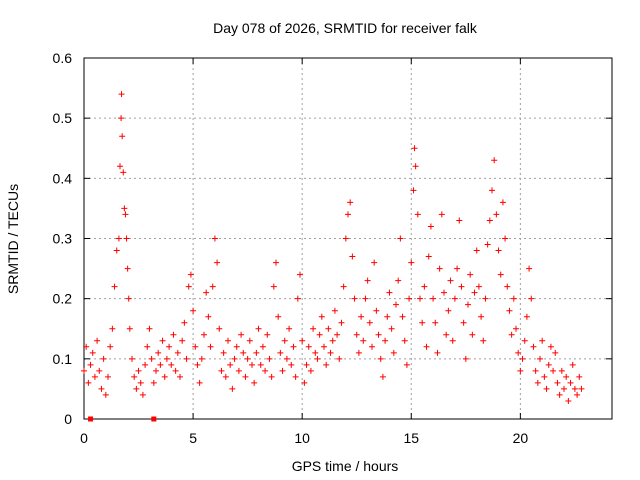  I want to click on x-tick-label: 20, so click(521, 438).